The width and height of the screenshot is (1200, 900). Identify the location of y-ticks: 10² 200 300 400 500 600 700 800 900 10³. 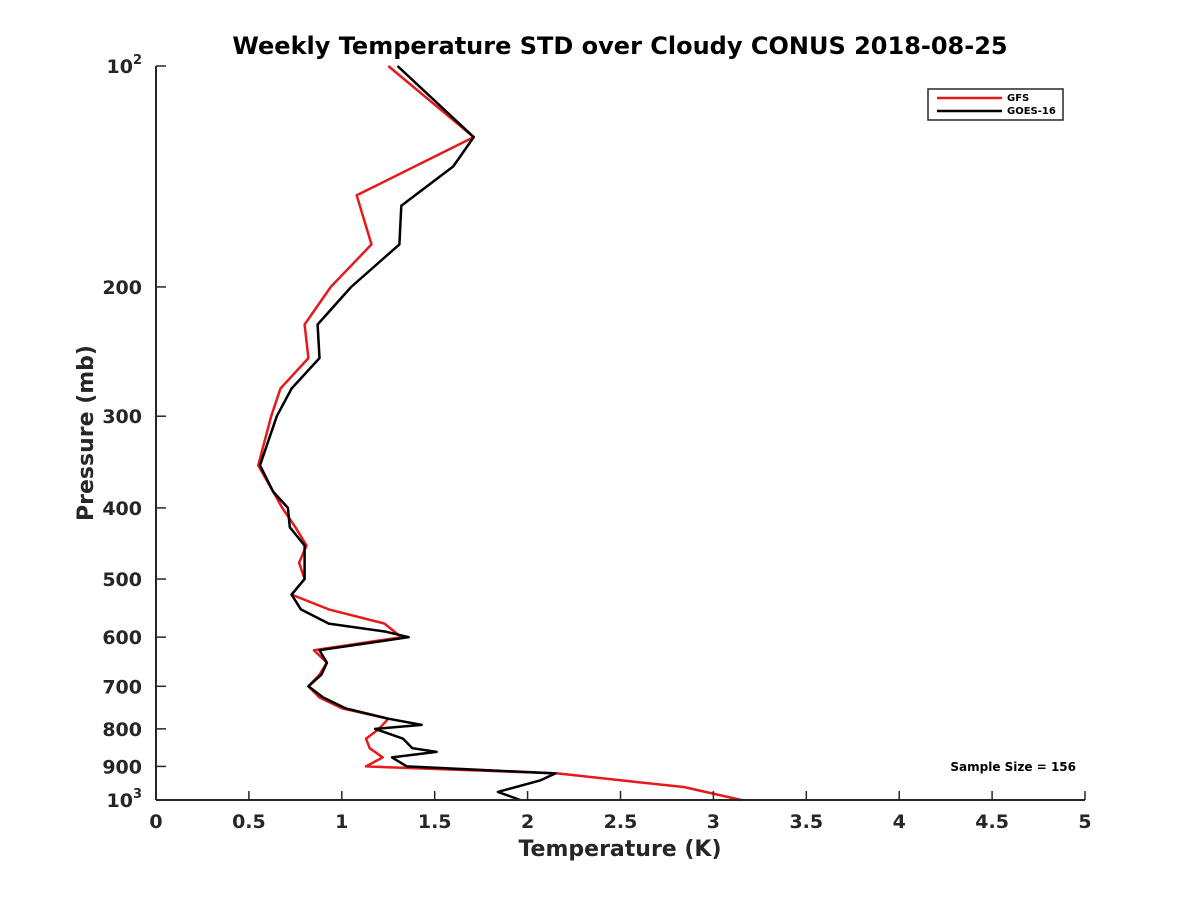
(134, 432).